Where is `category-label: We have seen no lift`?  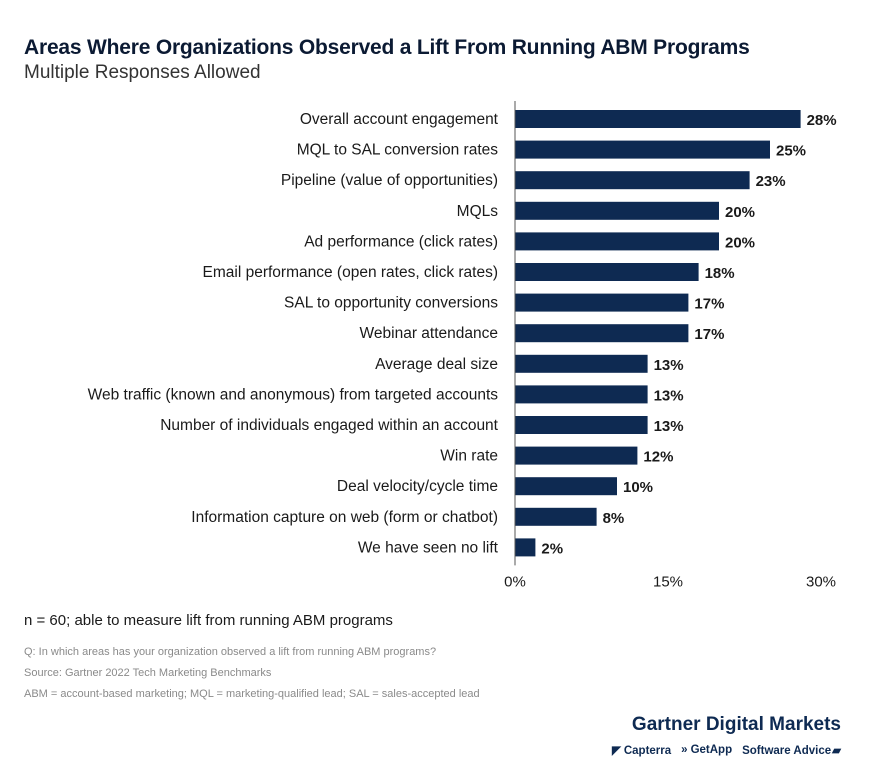
category-label: We have seen no lift is located at coordinates (428, 547).